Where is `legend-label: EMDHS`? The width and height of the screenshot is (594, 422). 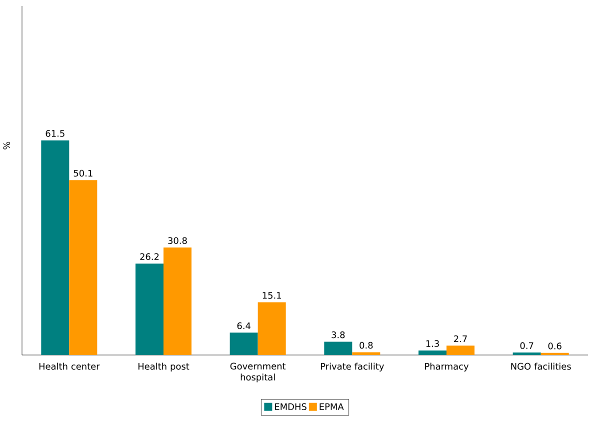
legend-label: EMDHS is located at coordinates (290, 406).